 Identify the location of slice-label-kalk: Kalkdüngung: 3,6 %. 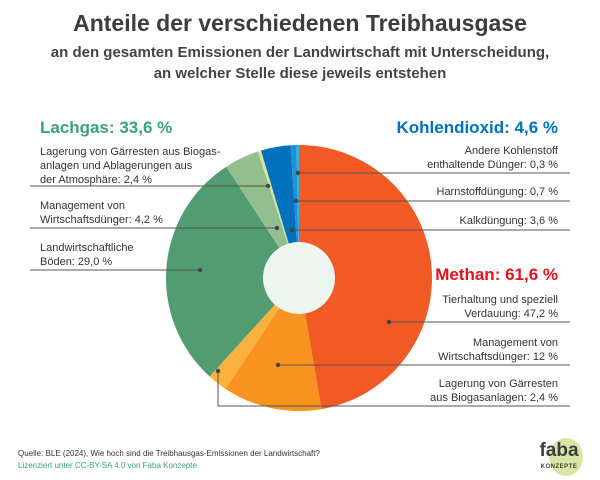
(508, 221).